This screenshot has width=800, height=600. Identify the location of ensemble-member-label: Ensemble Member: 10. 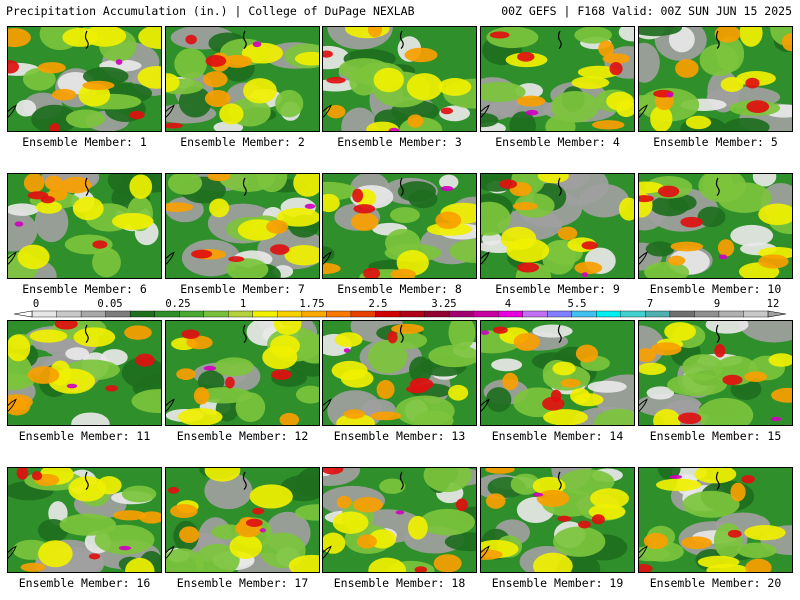
(715, 289).